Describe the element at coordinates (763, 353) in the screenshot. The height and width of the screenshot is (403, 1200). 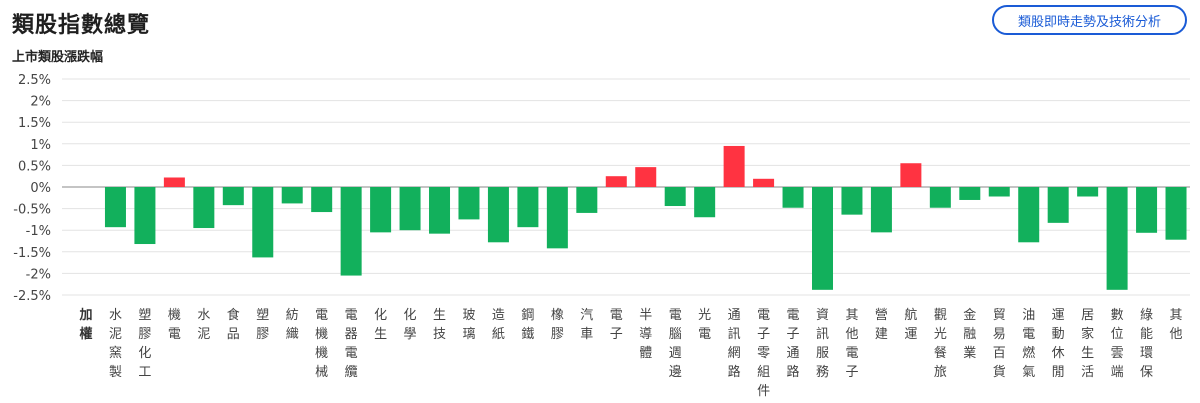
I see `x-category-label: 電子零組件` at that location.